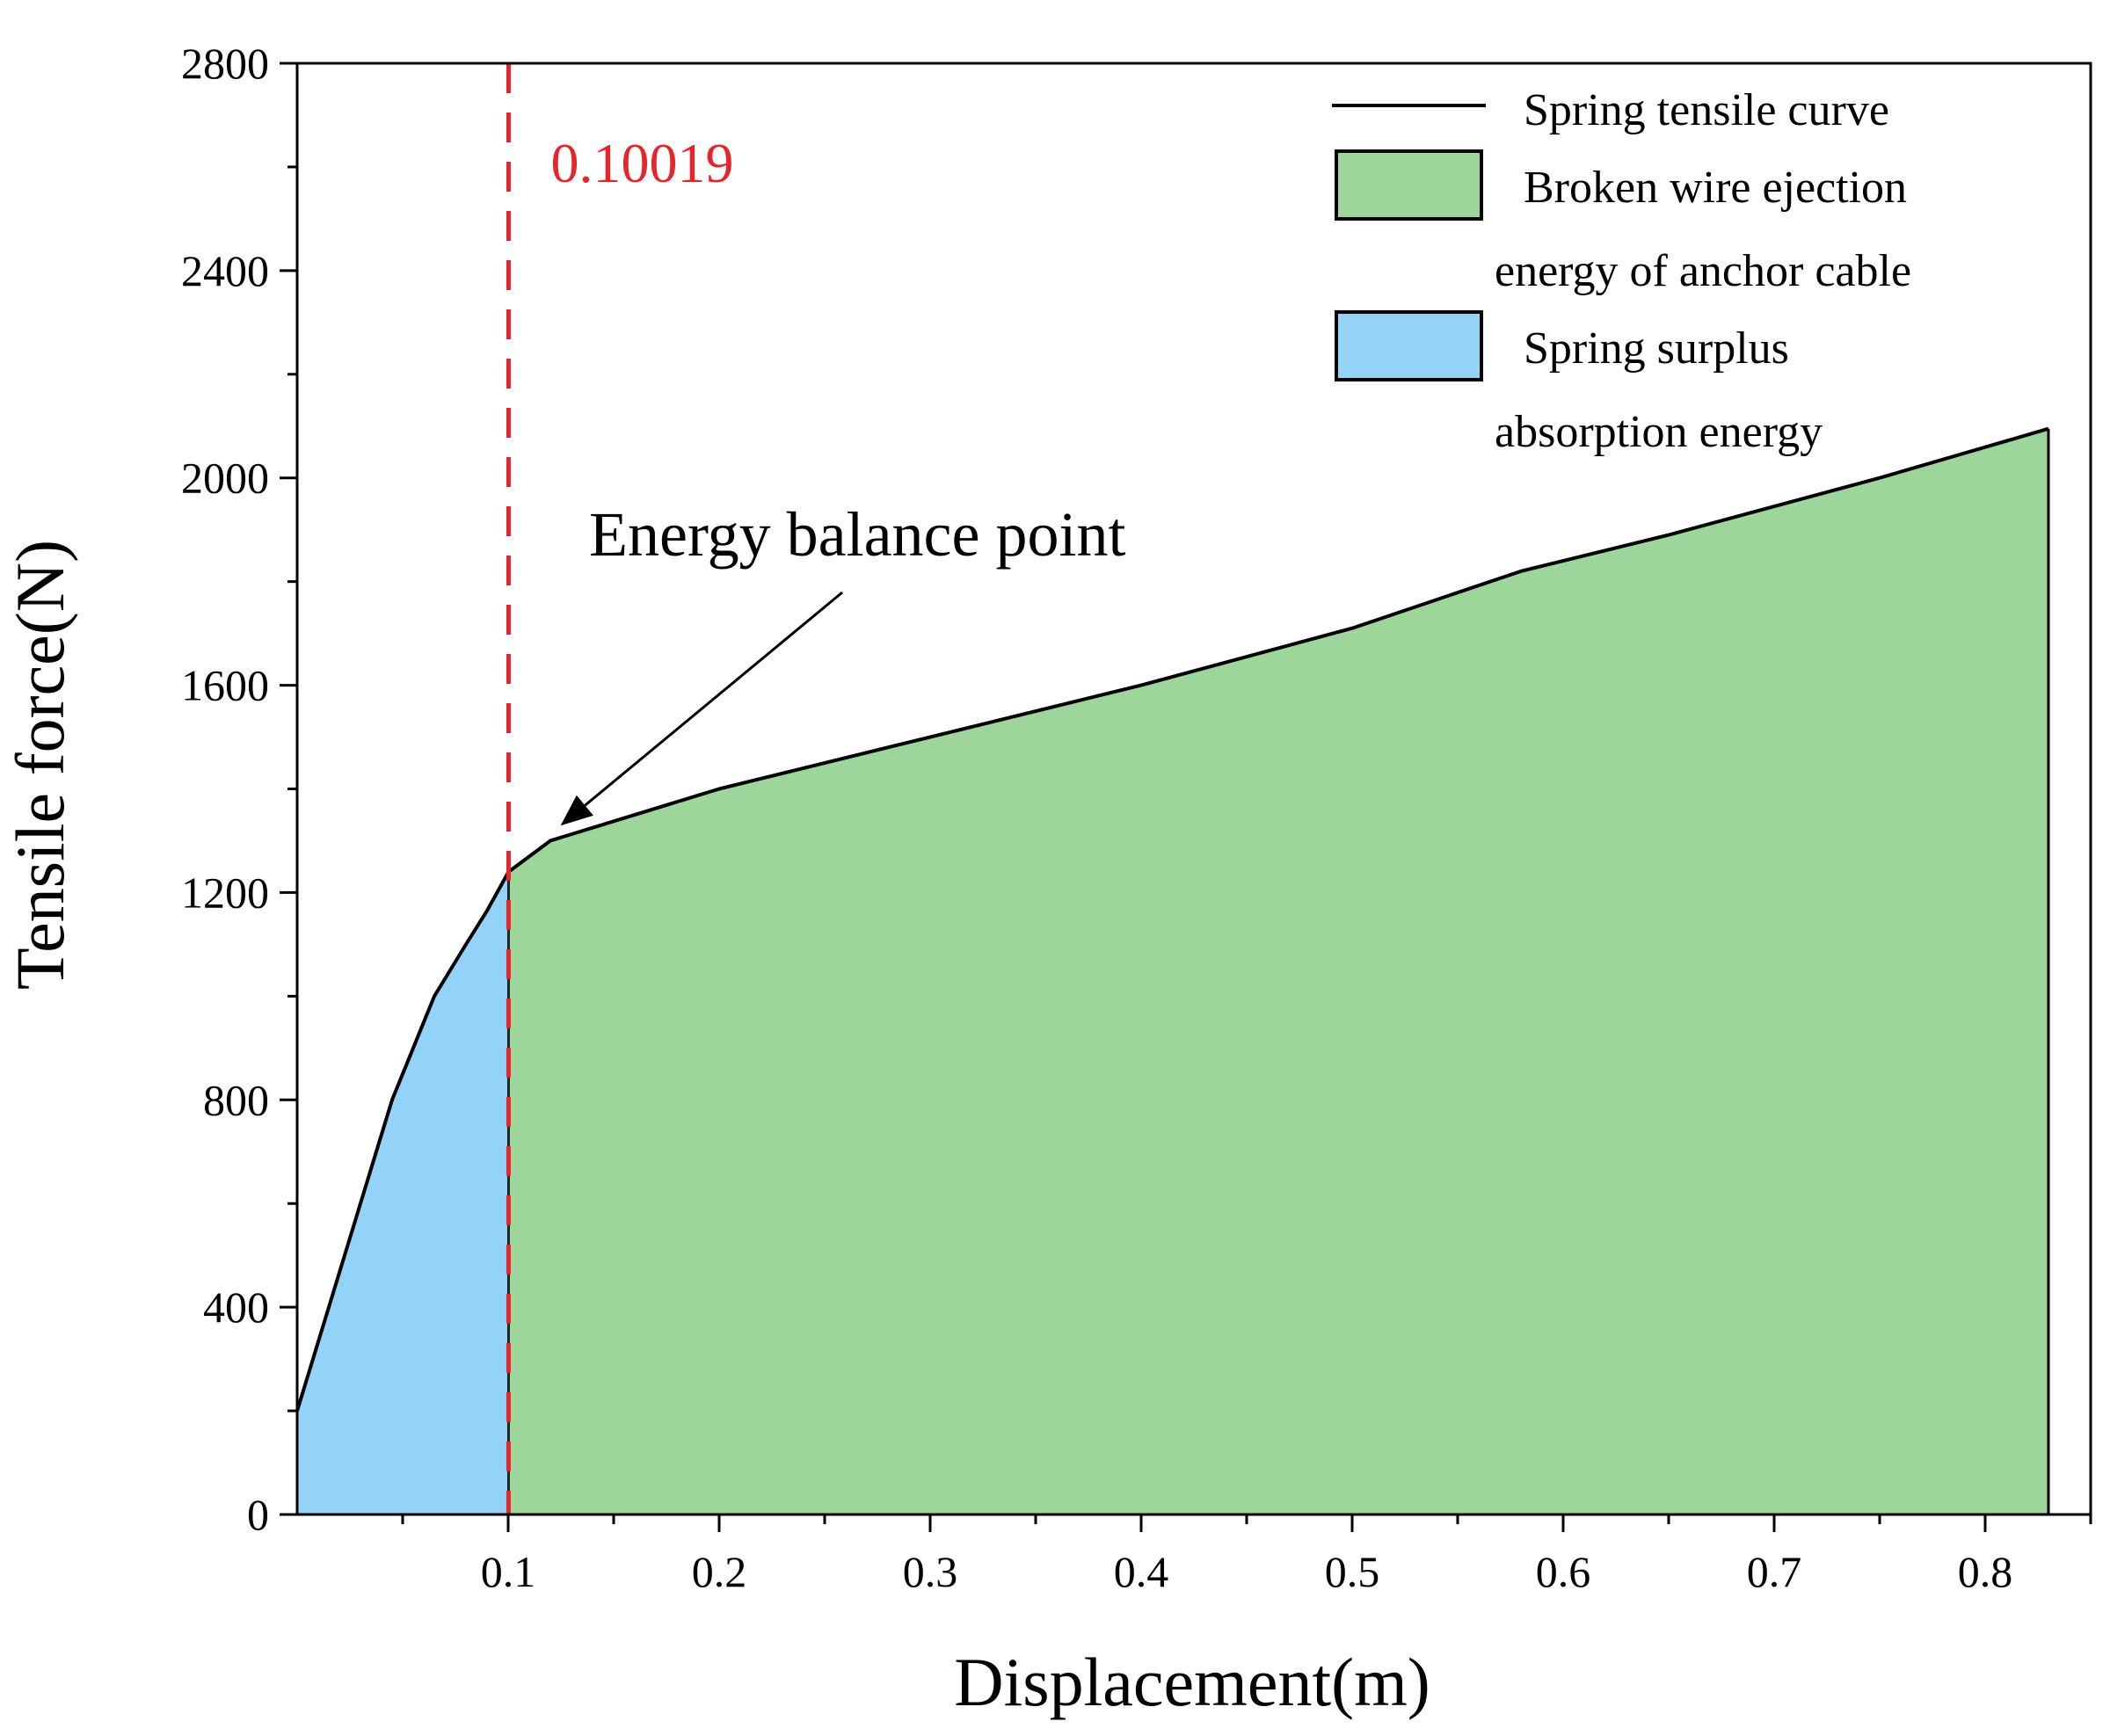 The image size is (2110, 1736). What do you see at coordinates (225, 478) in the screenshot?
I see `y-tick-label: 2000` at bounding box center [225, 478].